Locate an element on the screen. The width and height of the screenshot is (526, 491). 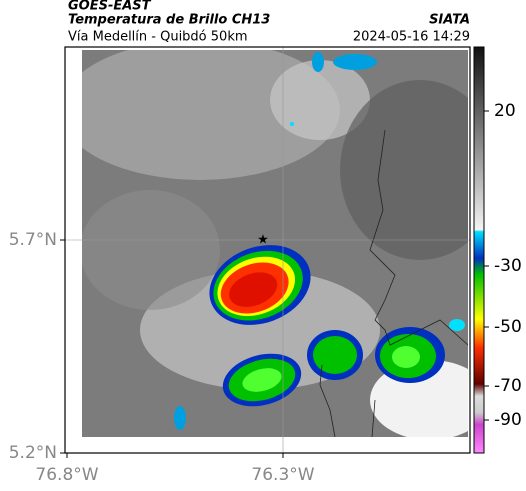
colorbar-ticks: 20 -30 -50 -70 -90 is located at coordinates (503, 265).